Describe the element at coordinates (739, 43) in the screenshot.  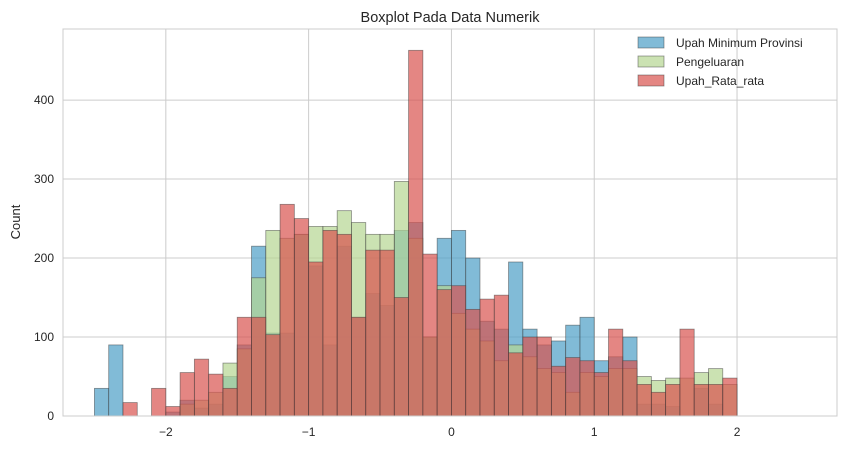
I see `legend-label: Upah Minimum Provinsi` at that location.